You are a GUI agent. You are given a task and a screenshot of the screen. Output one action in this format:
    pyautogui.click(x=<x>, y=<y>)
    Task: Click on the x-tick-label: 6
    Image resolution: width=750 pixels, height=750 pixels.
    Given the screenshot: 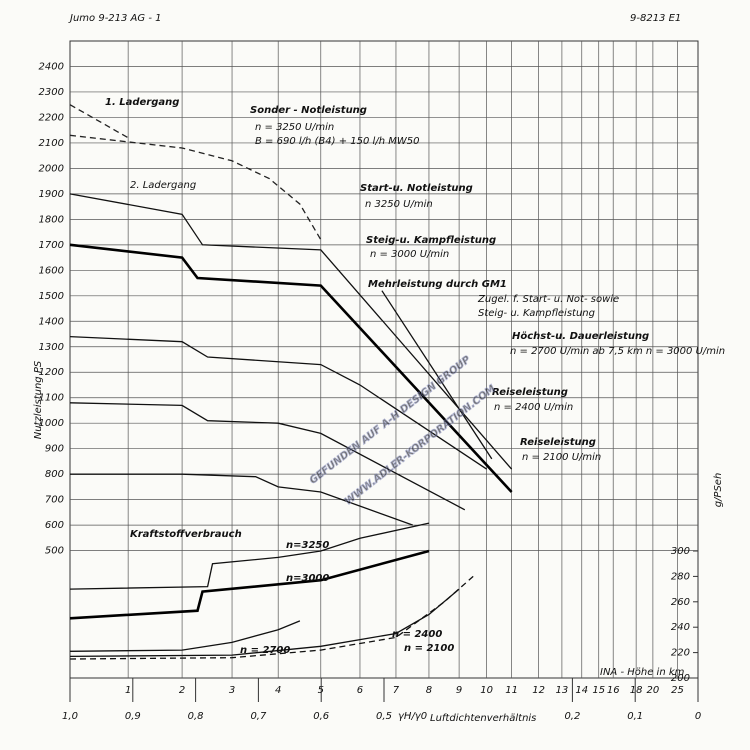 What is the action you would take?
    pyautogui.click(x=360, y=690)
    